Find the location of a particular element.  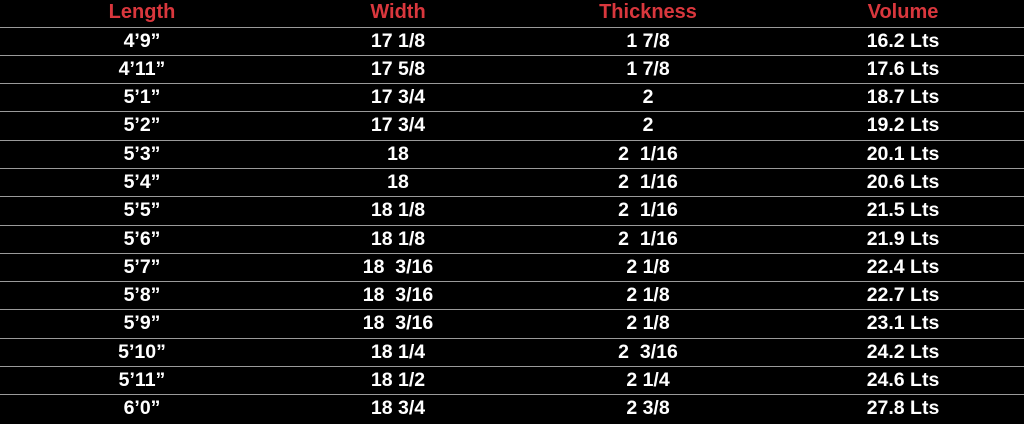

table-row: 5’6” 18 1/8 2 1/16 21.9 Lts is located at coordinates (512, 240).